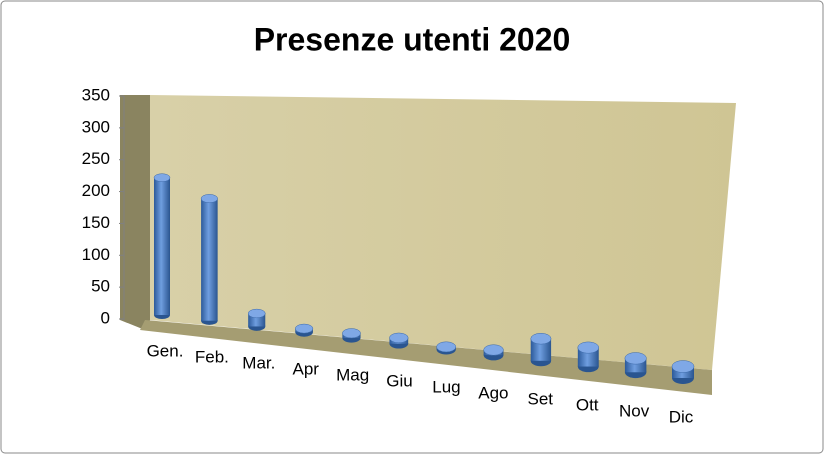 The image size is (824, 459). I want to click on y-tick-label: 150, so click(96, 222).